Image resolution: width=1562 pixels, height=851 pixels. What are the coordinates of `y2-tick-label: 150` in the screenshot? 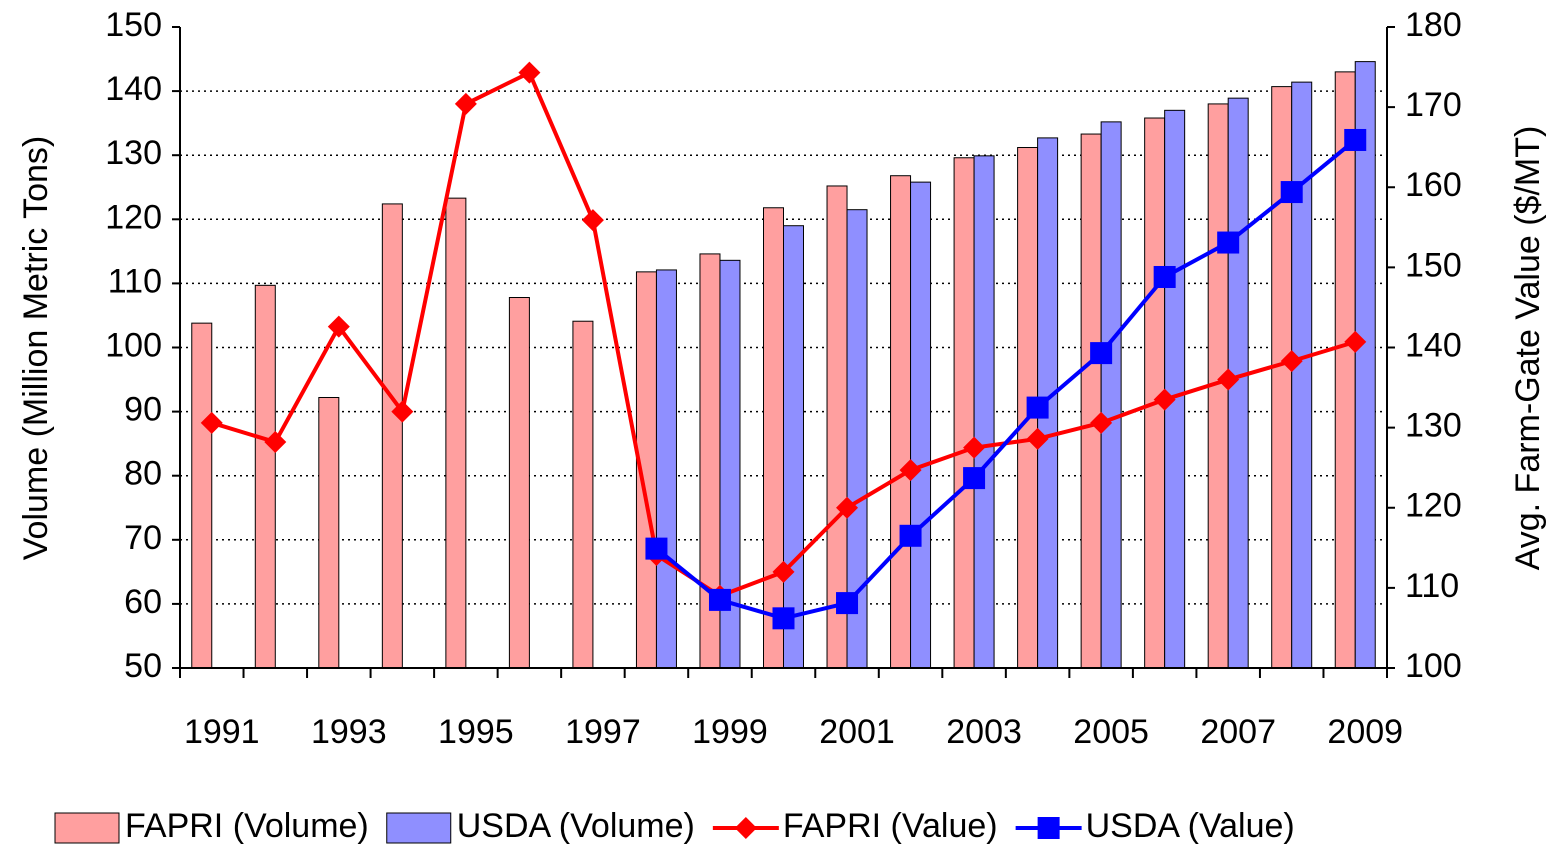 It's located at (1433, 265).